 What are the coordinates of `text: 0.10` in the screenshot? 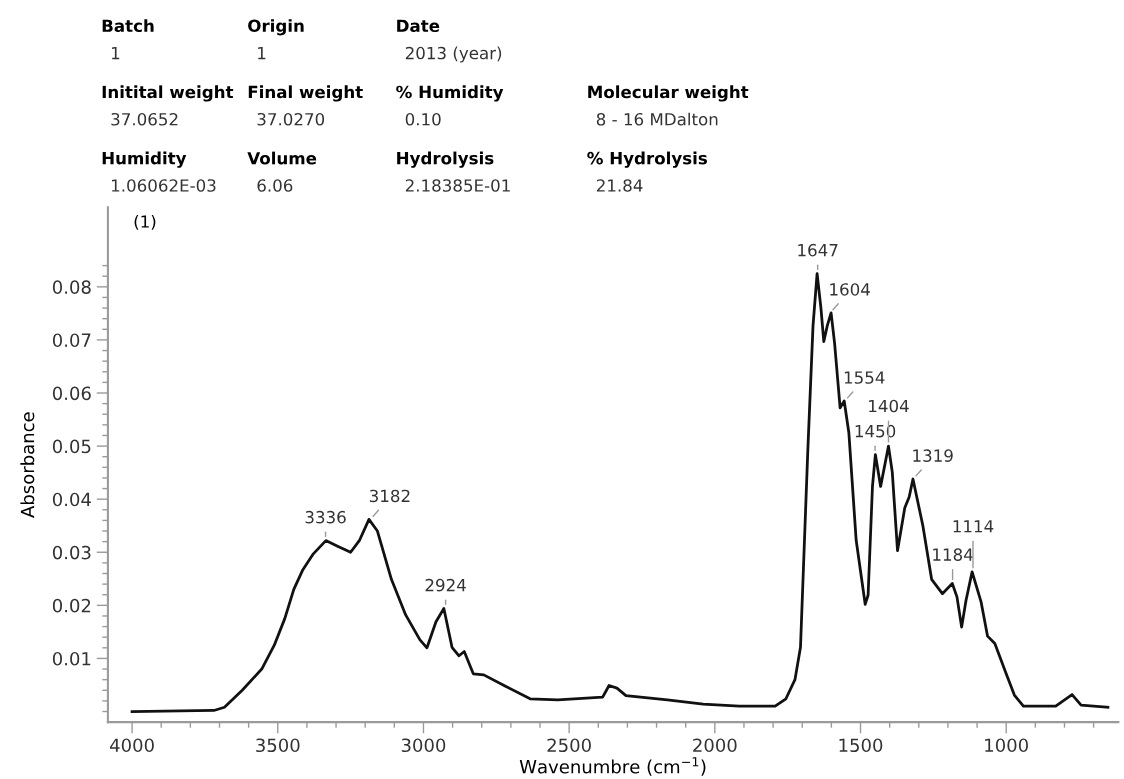 It's located at (423, 119).